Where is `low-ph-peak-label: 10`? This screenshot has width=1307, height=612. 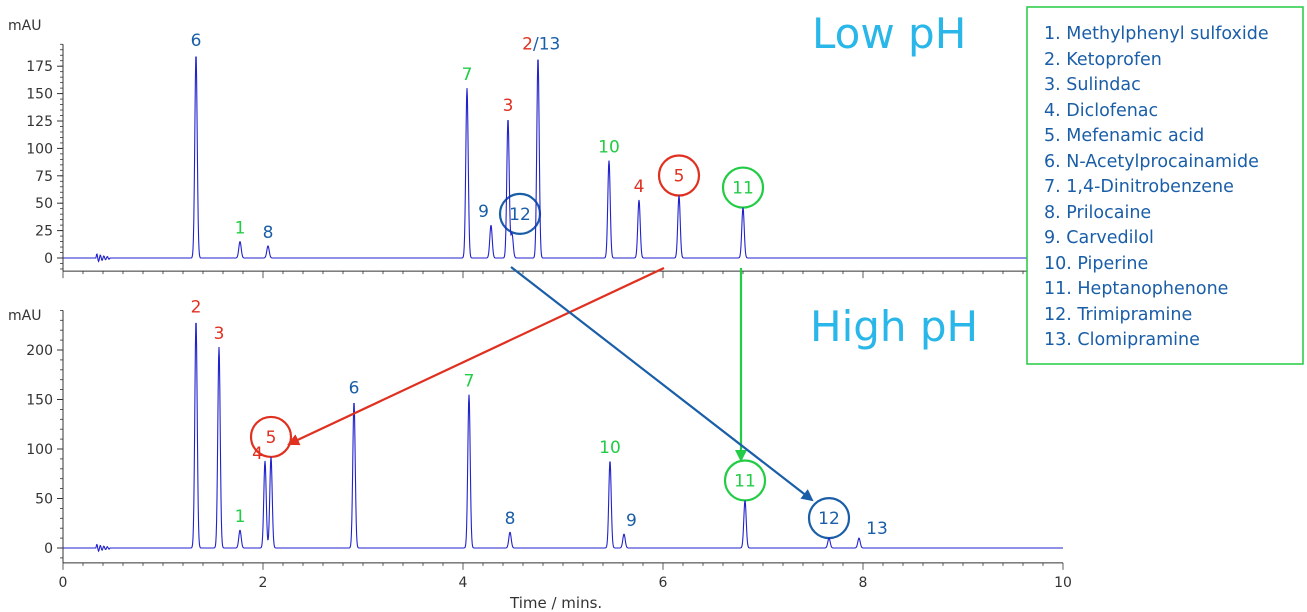
low-ph-peak-label: 10 is located at coordinates (609, 147).